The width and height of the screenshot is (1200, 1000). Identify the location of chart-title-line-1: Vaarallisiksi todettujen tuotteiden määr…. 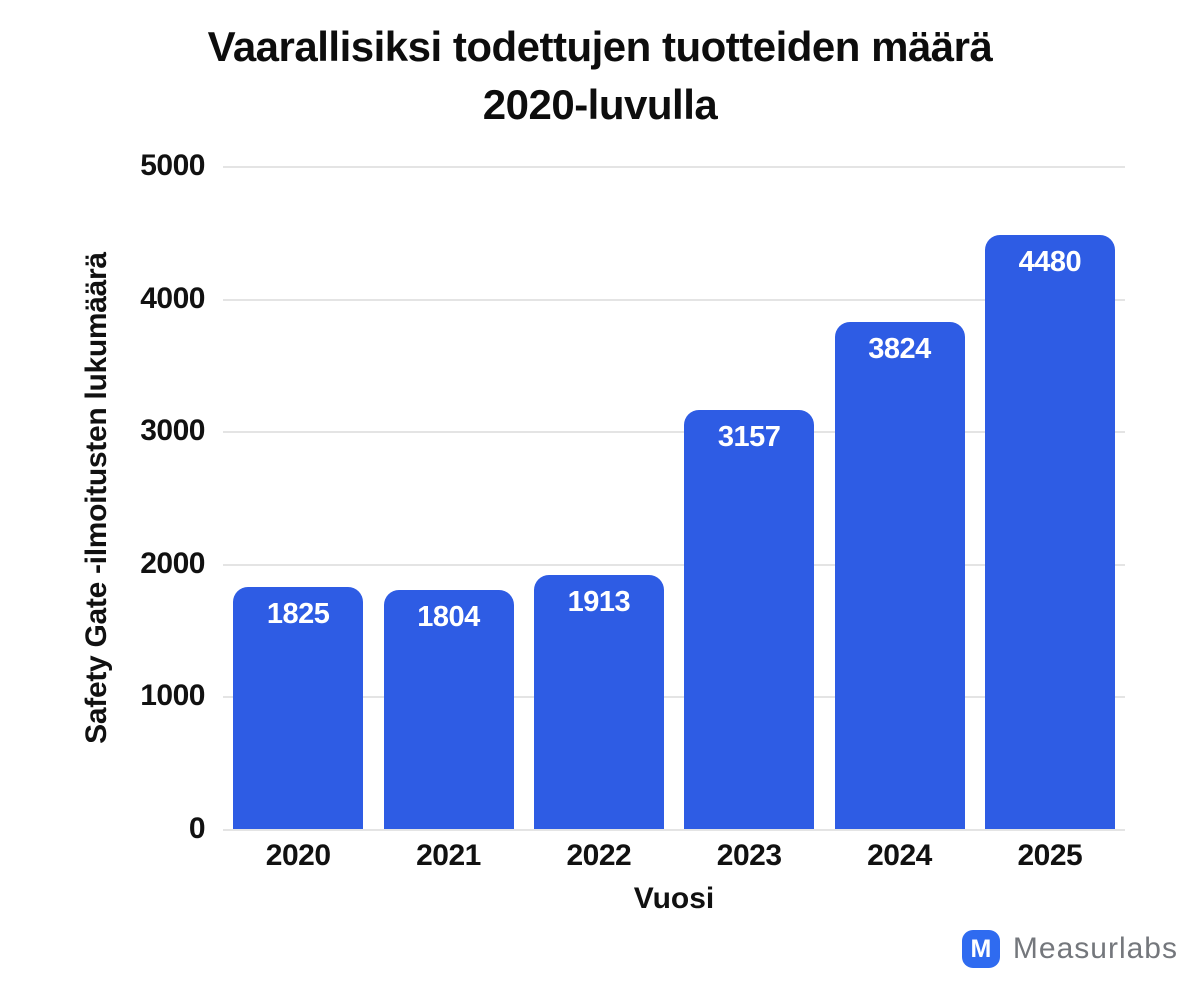
(600, 46).